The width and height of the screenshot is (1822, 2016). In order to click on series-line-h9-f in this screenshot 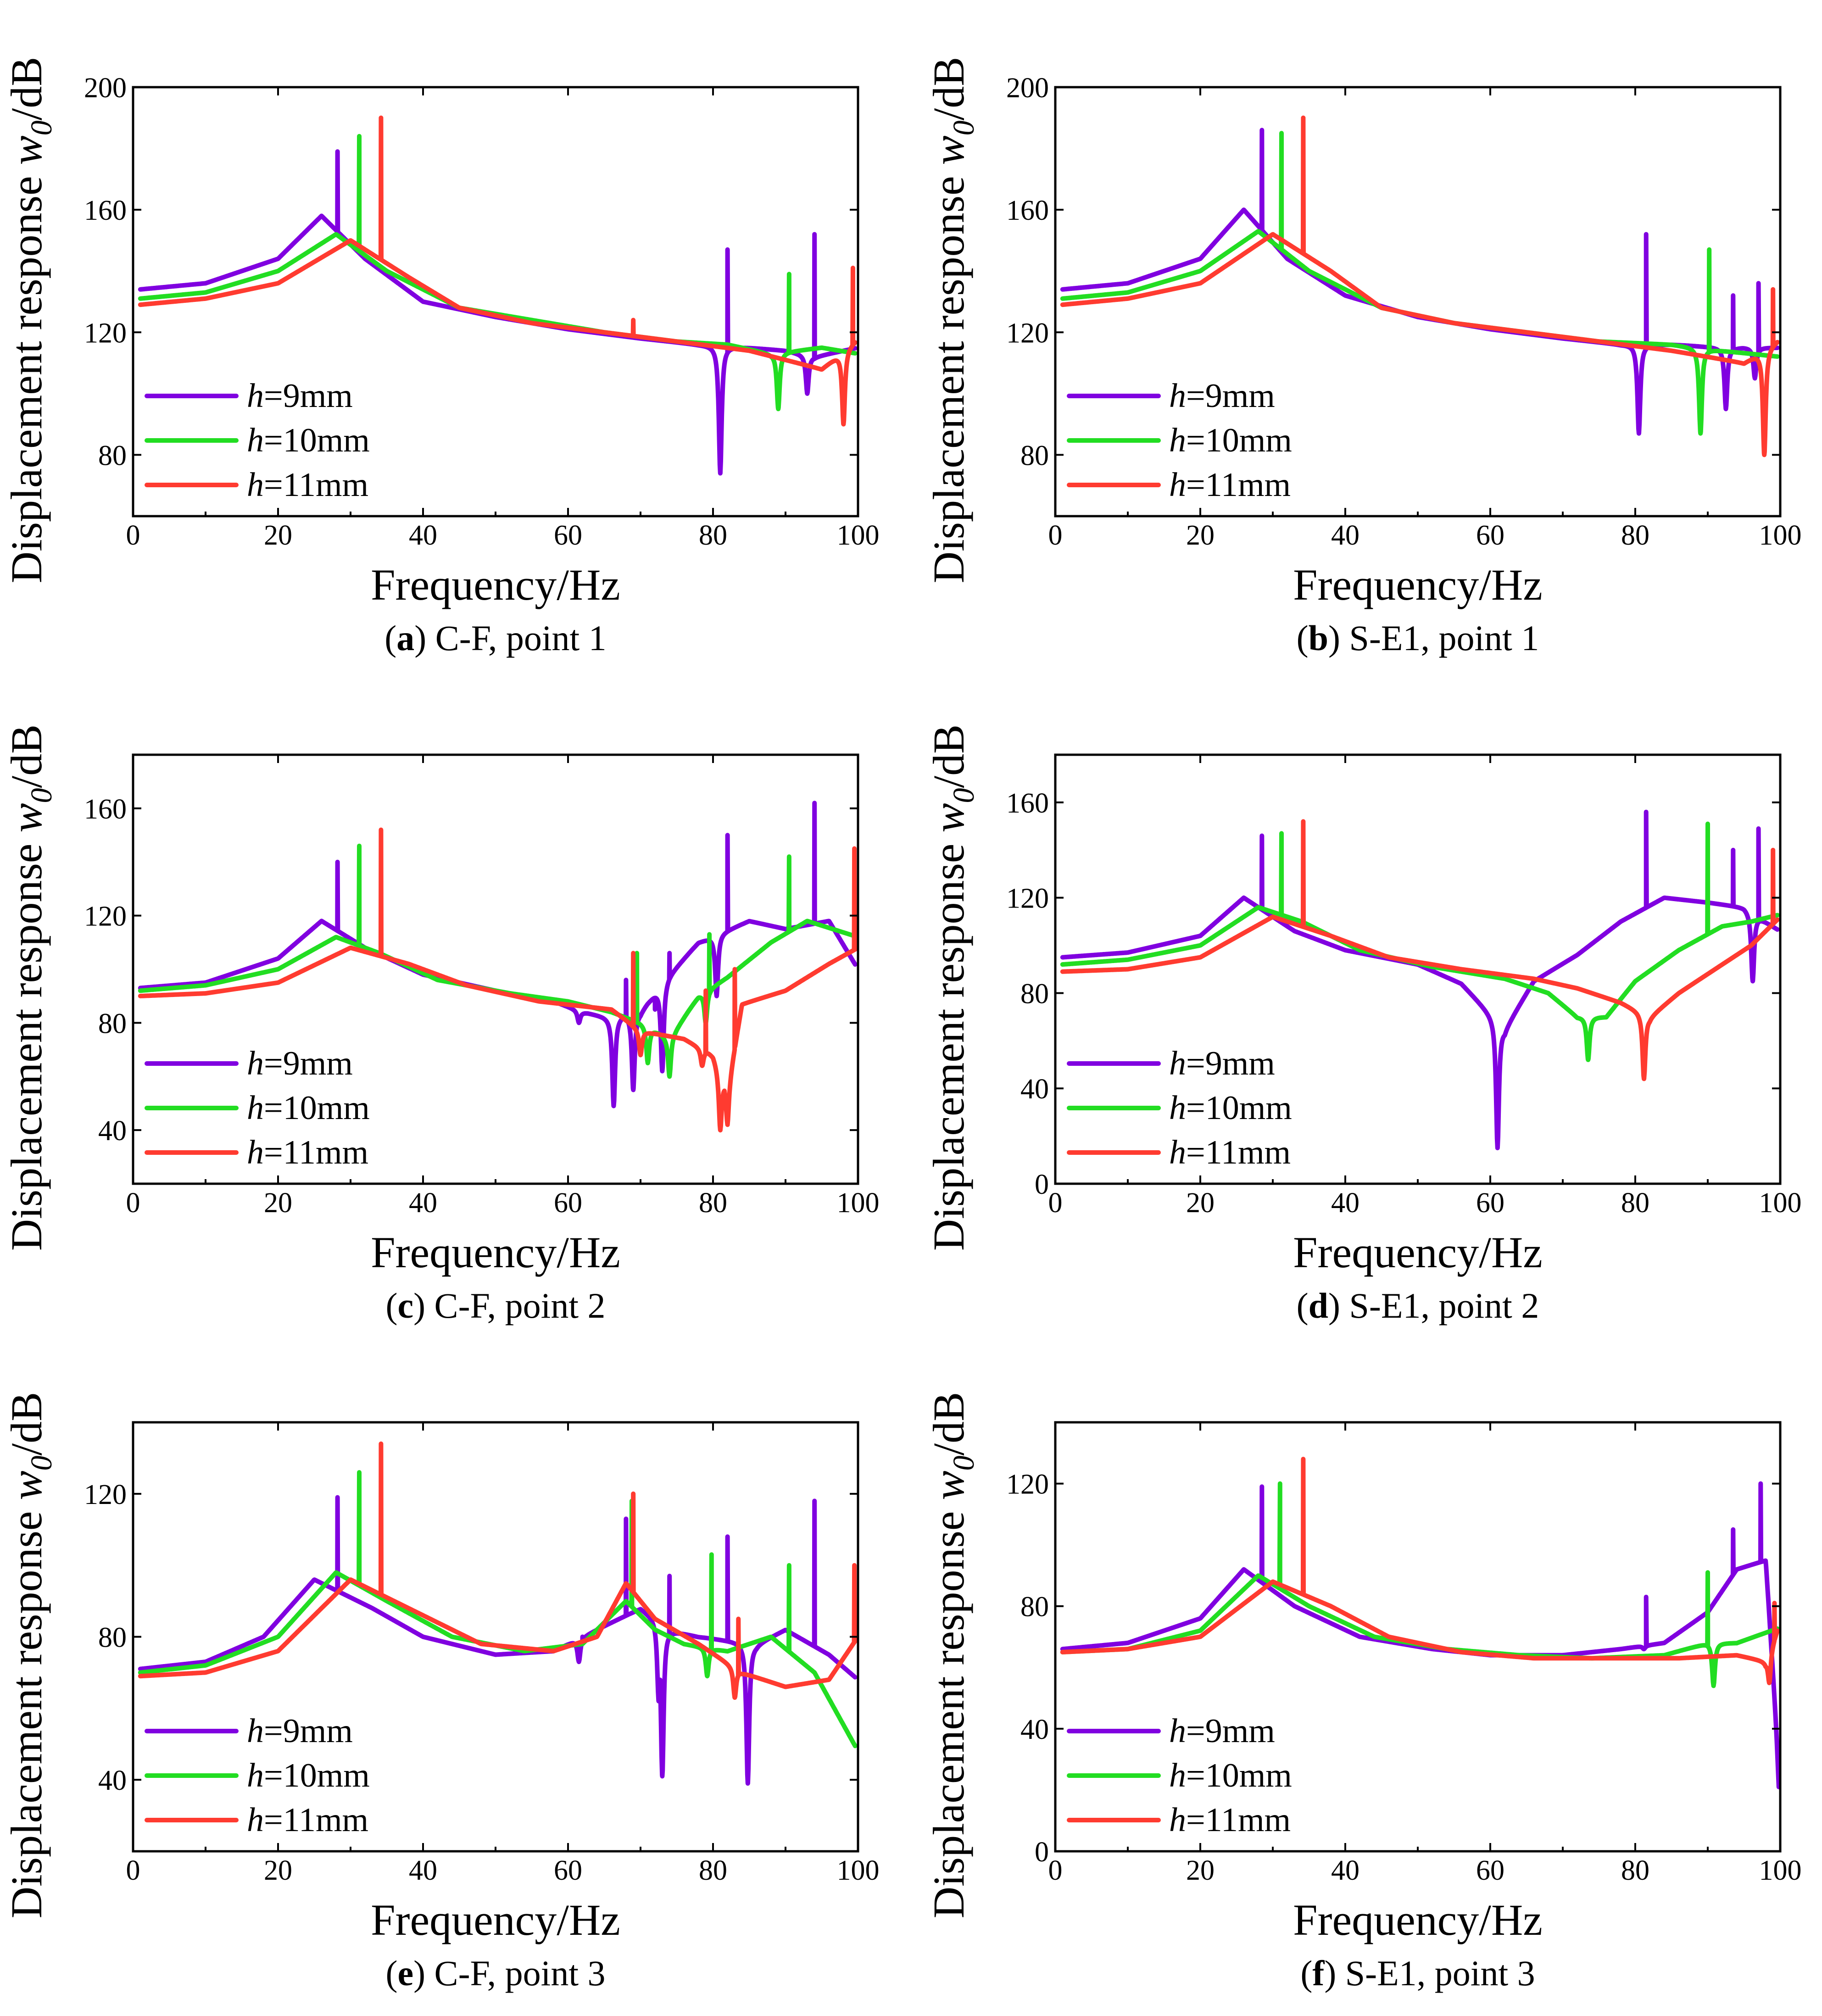, I will do `click(1420, 1635)`.